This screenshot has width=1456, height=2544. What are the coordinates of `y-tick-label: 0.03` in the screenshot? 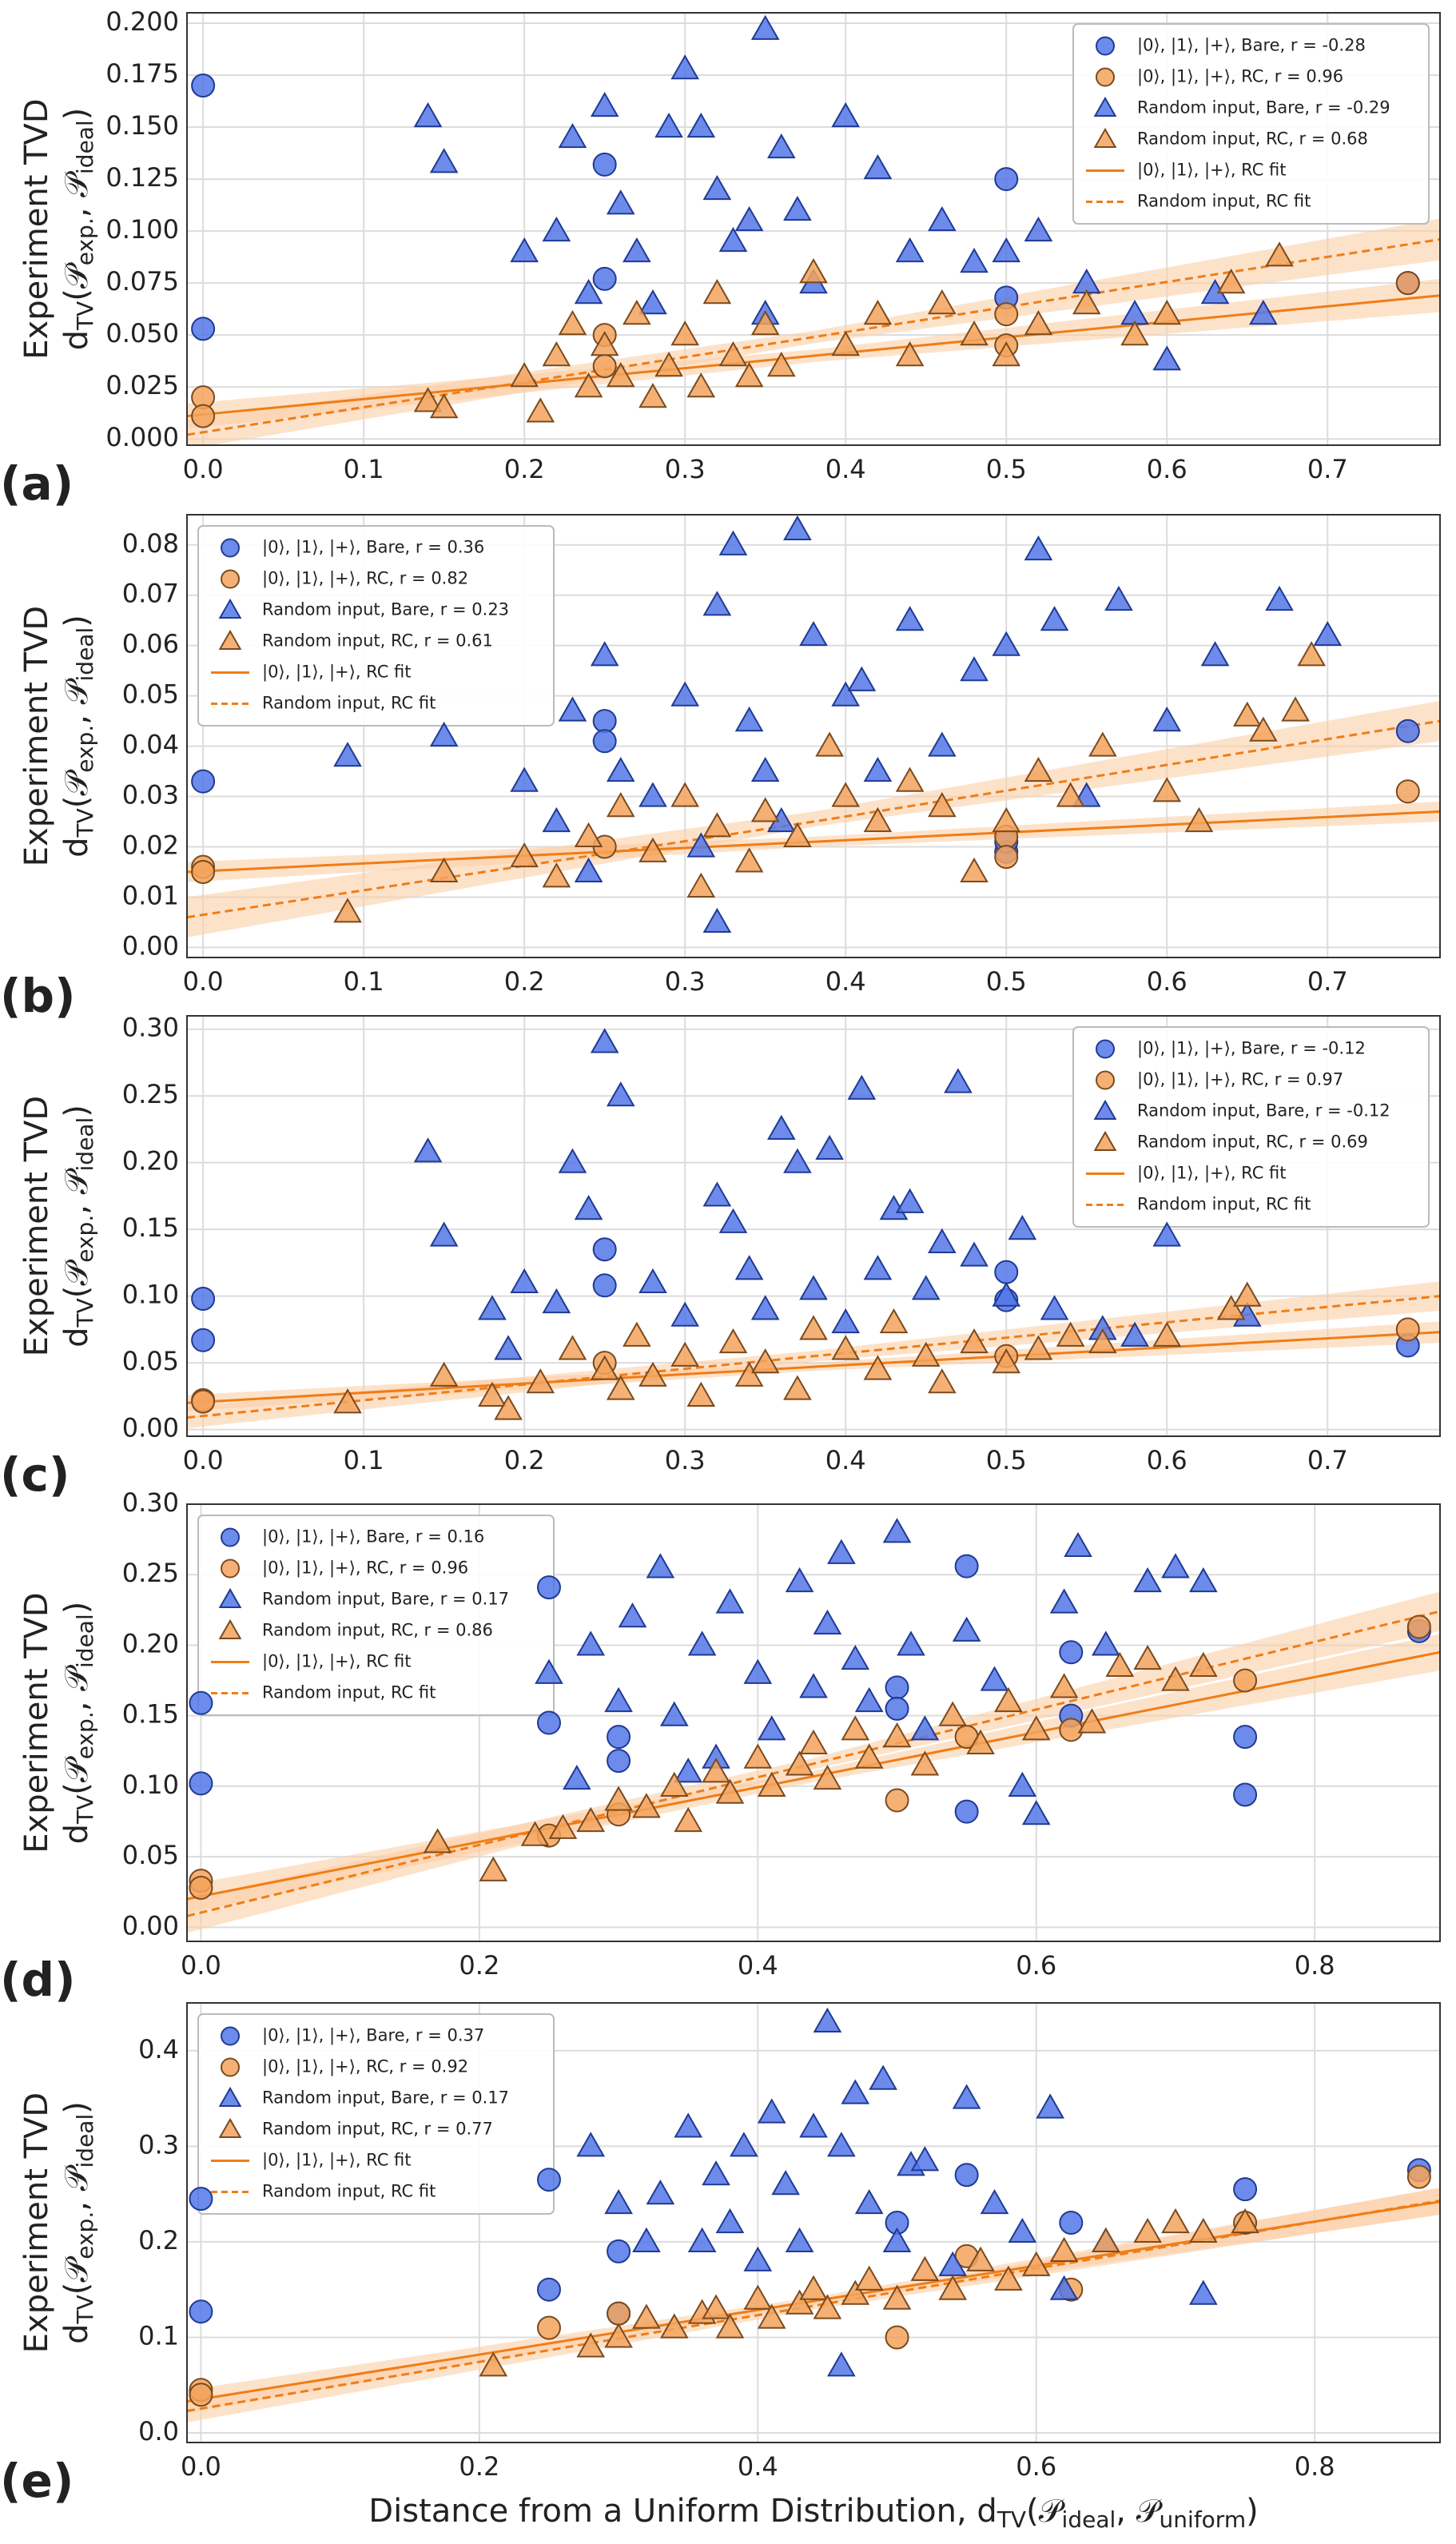 It's located at (150, 795).